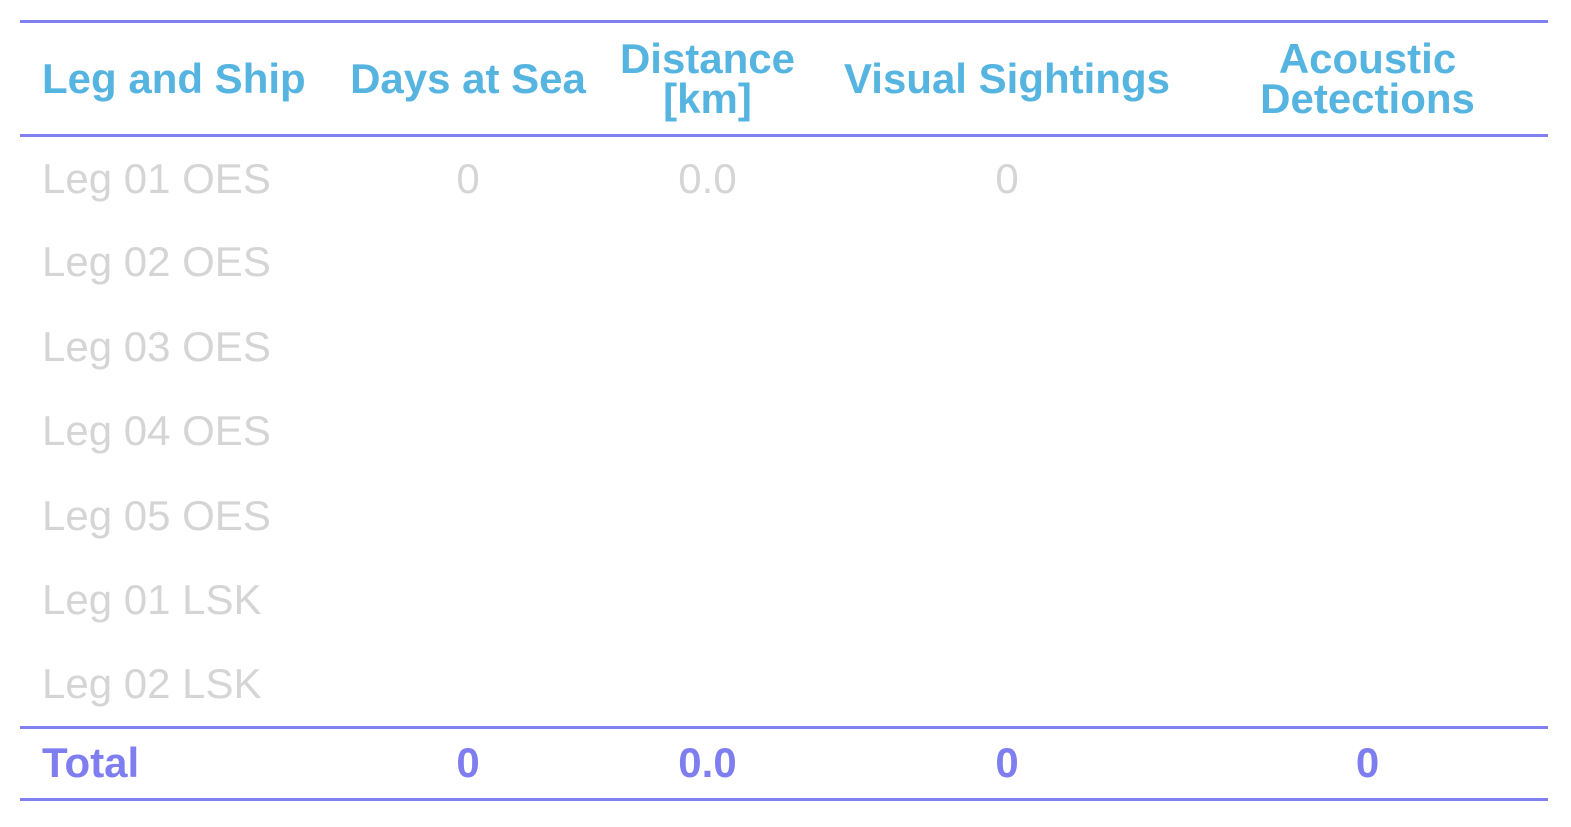  I want to click on cell-leg-and-ship: Leg 04 OES, so click(156, 431).